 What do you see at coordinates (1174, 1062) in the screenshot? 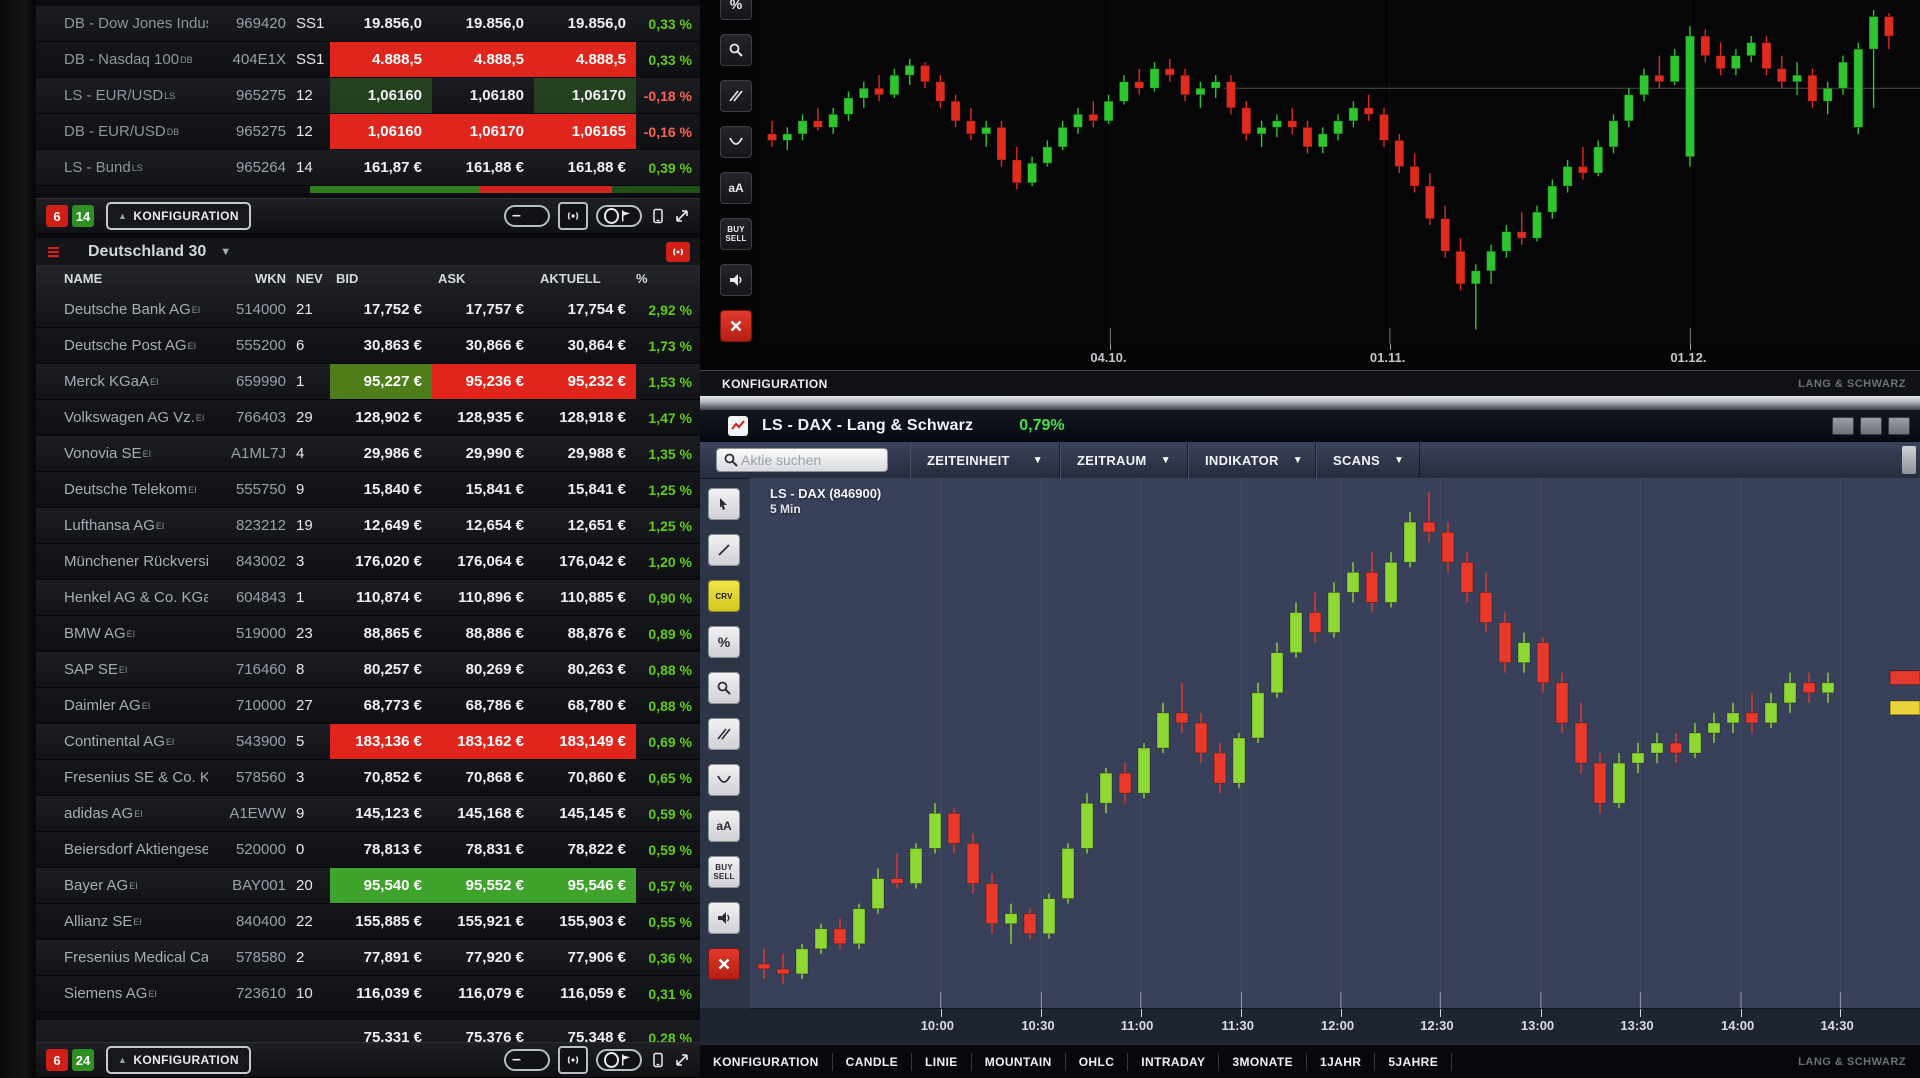
I see `footer-button-intraday: INTRADAY` at bounding box center [1174, 1062].